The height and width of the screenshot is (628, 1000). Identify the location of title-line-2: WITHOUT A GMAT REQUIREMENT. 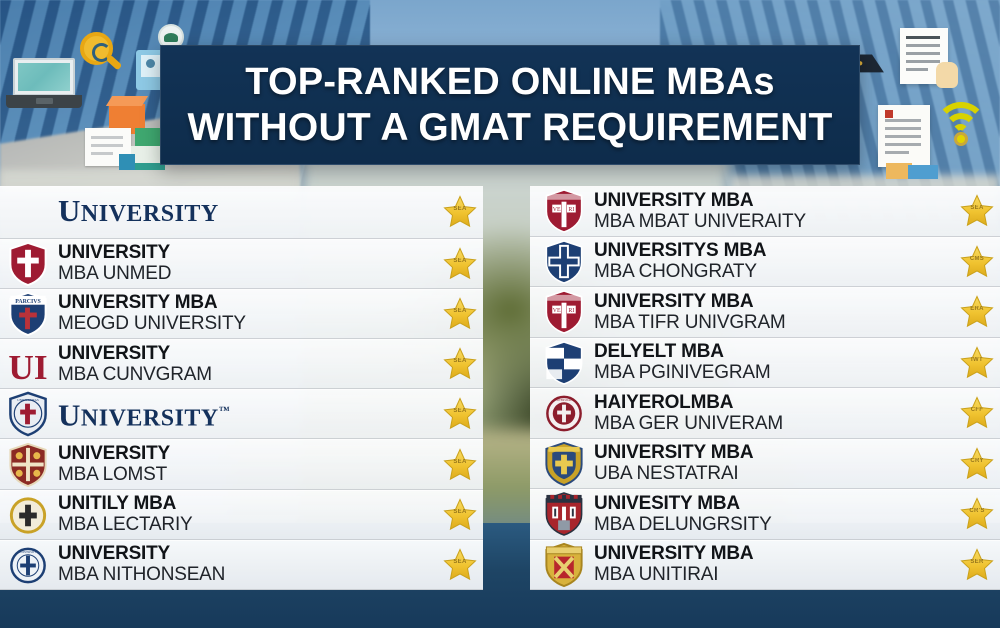
(510, 127).